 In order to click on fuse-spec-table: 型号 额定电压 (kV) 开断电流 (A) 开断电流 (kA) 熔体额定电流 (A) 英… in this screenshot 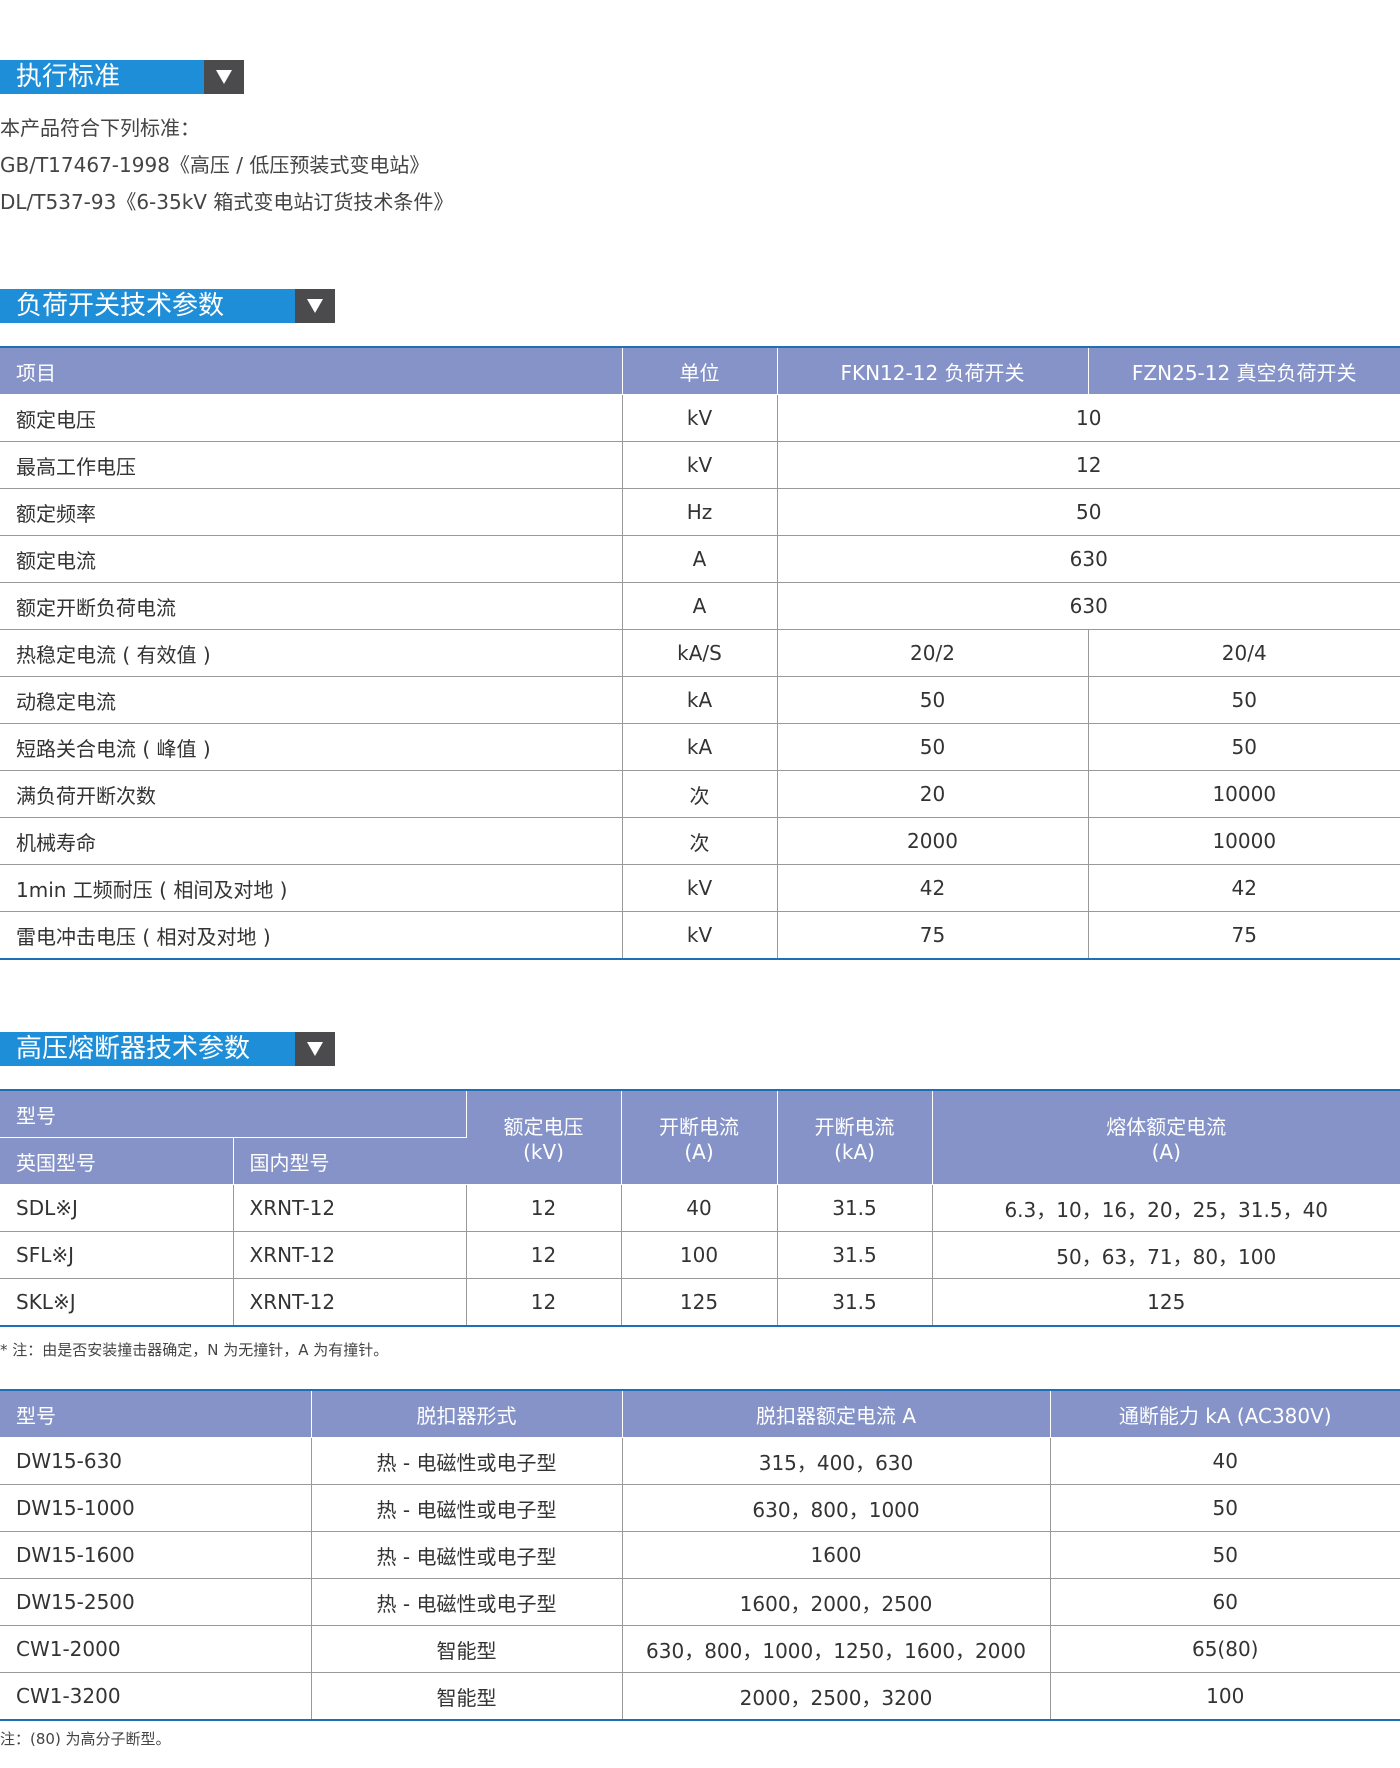, I will do `click(700, 1208)`.